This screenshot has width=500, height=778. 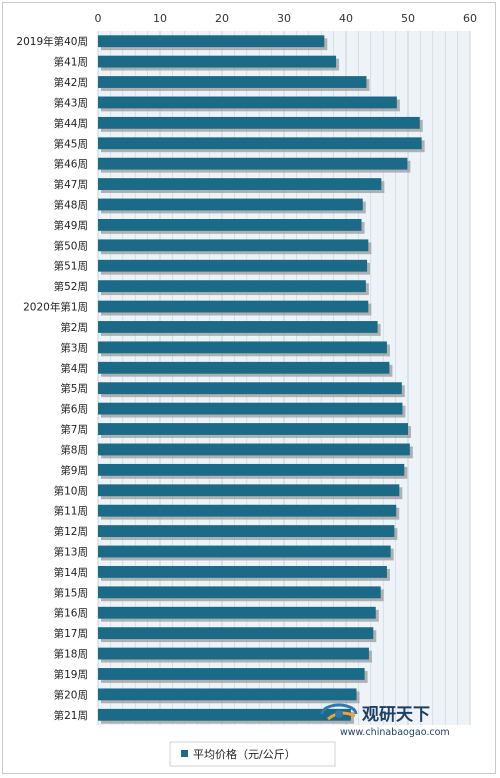 I want to click on legend-swatch, so click(x=184, y=753).